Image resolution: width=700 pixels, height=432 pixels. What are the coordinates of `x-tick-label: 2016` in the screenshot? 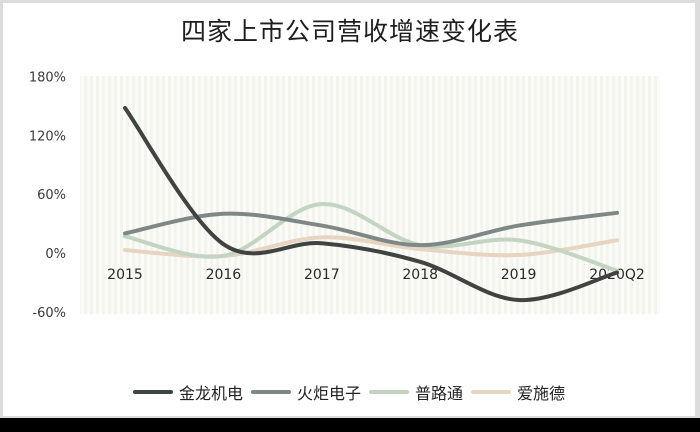 It's located at (224, 275).